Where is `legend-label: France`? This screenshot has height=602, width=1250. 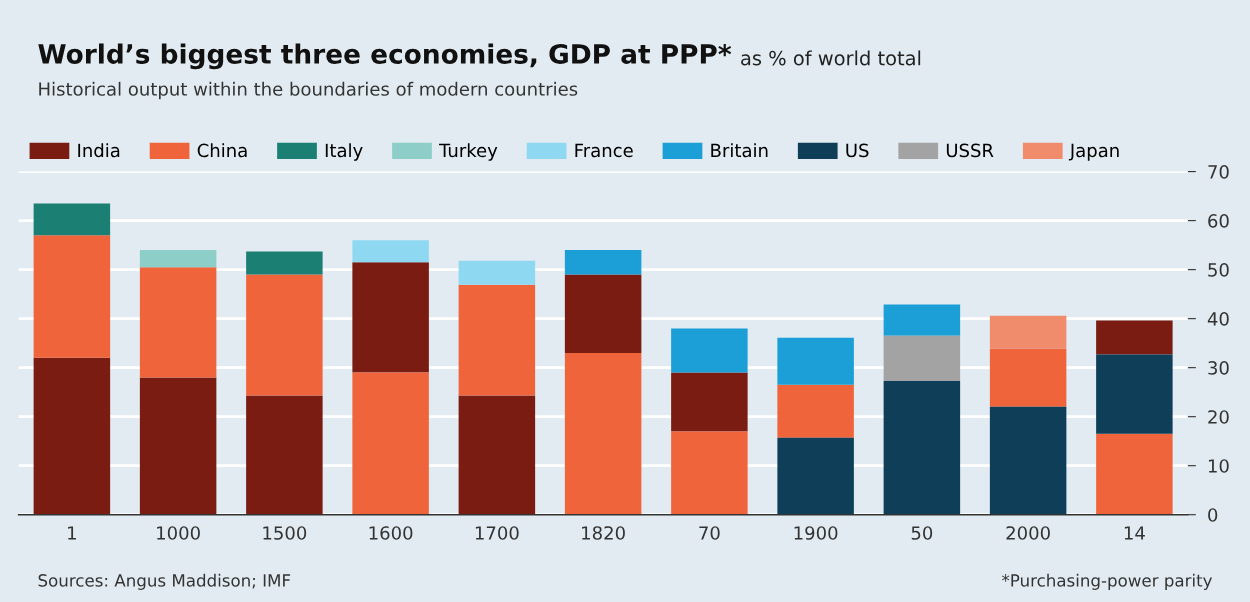 legend-label: France is located at coordinates (604, 150).